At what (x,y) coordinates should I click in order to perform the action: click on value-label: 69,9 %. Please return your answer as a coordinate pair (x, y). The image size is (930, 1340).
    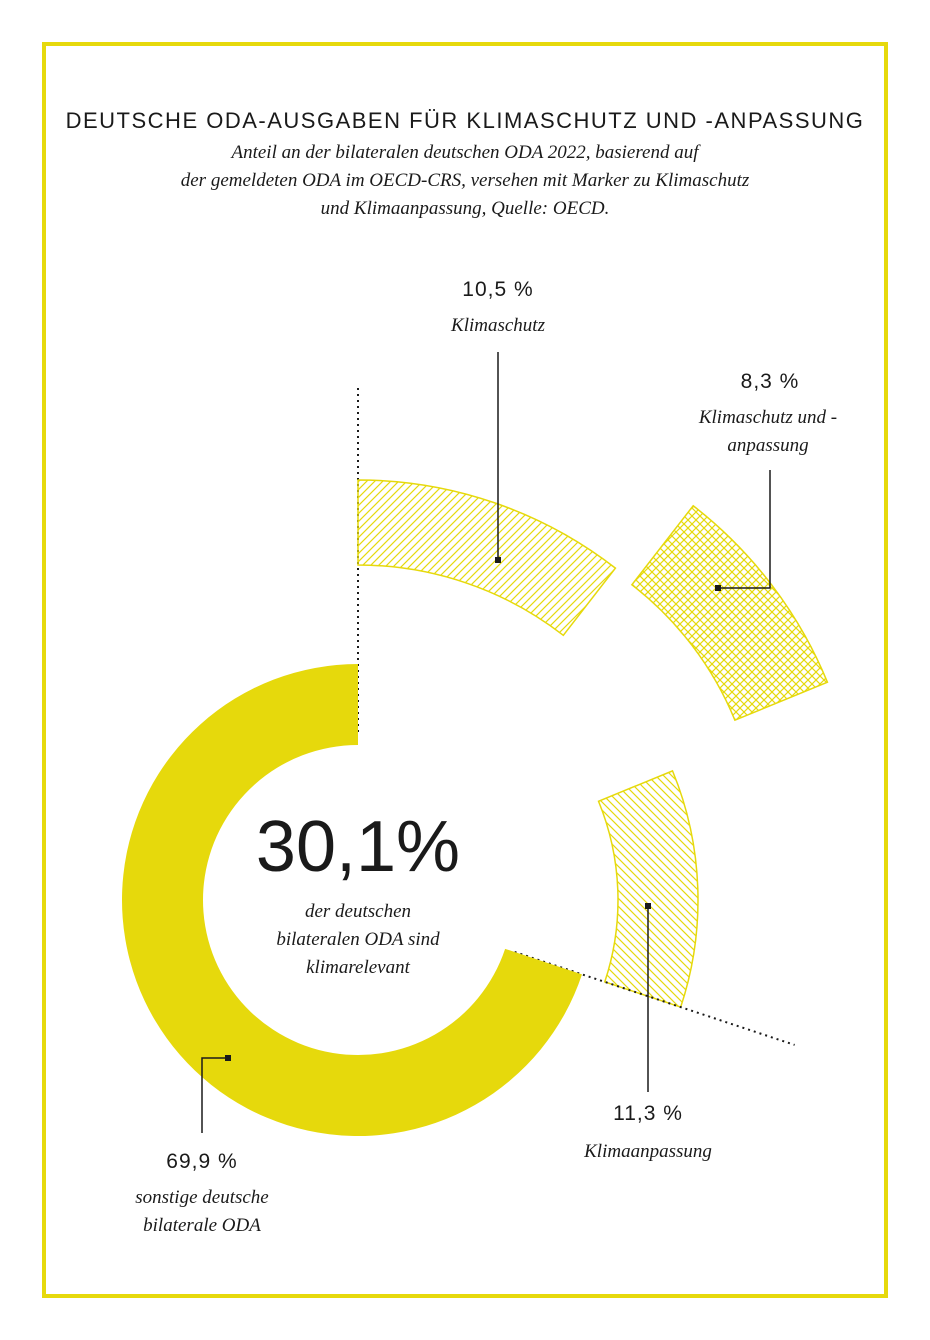
    Looking at the image, I should click on (202, 1161).